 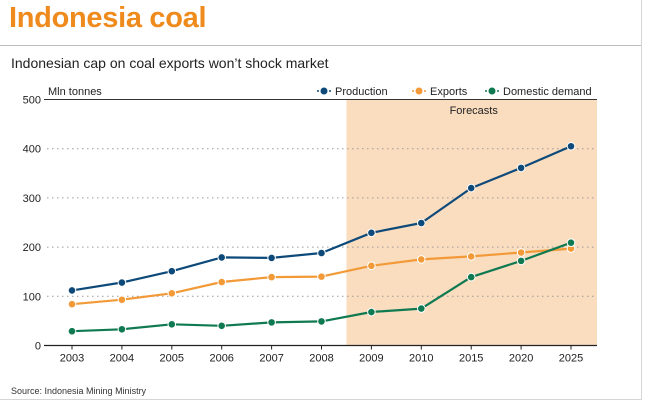 I want to click on data-point-exports-2006, so click(x=221, y=282).